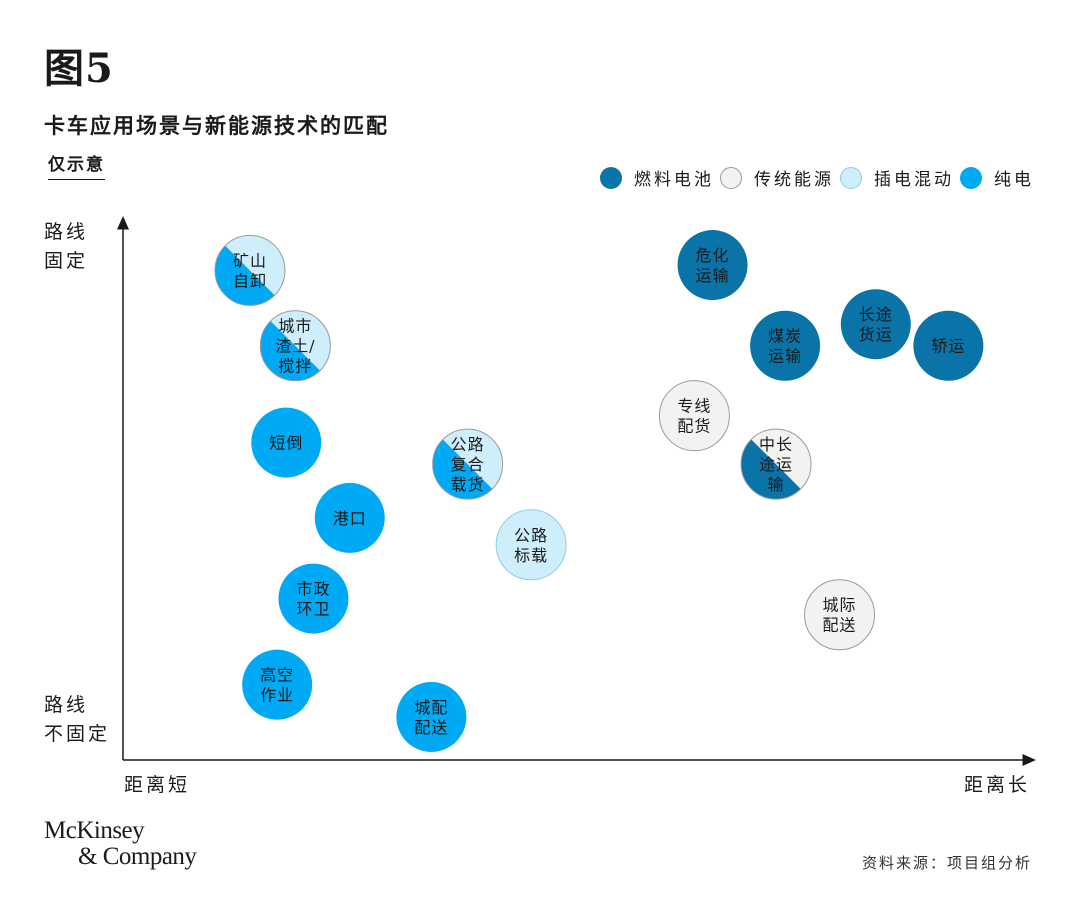  What do you see at coordinates (851, 177) in the screenshot?
I see `legend-swatch-plugin-hybrid` at bounding box center [851, 177].